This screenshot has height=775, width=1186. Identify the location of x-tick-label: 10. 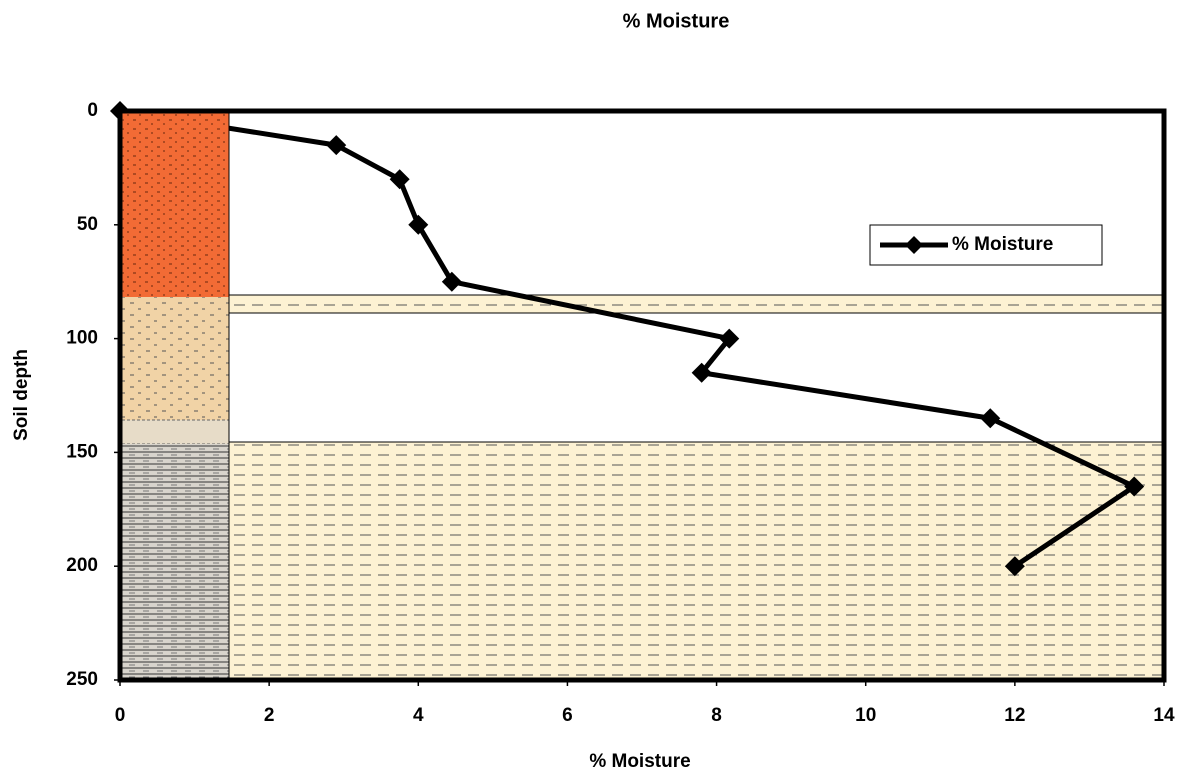
(865, 715).